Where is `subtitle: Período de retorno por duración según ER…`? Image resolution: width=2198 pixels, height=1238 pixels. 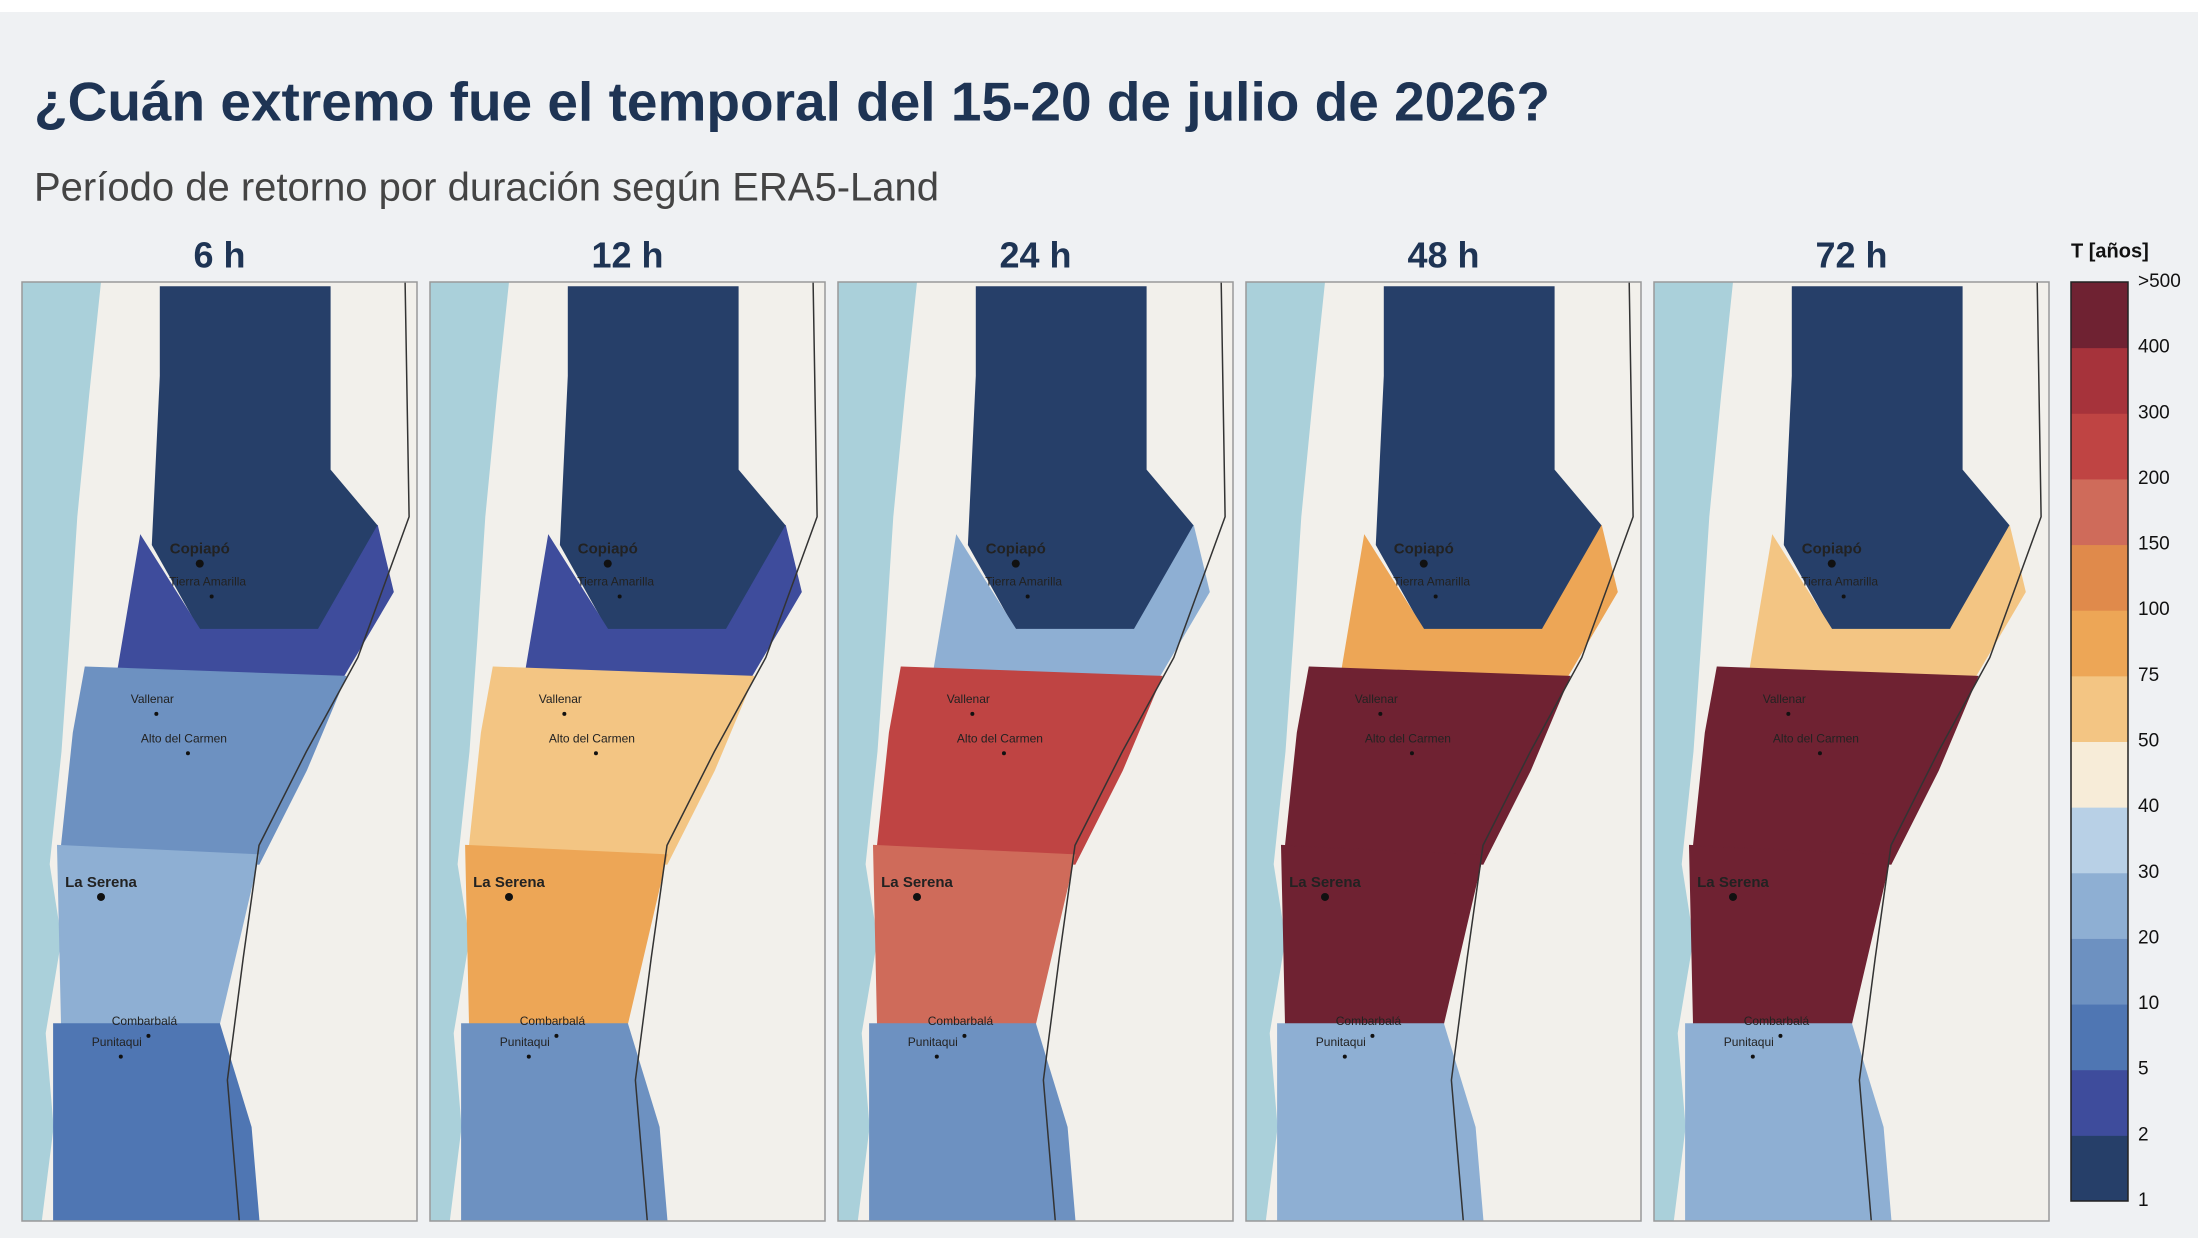 subtitle: Período de retorno por duración según ER… is located at coordinates (486, 188).